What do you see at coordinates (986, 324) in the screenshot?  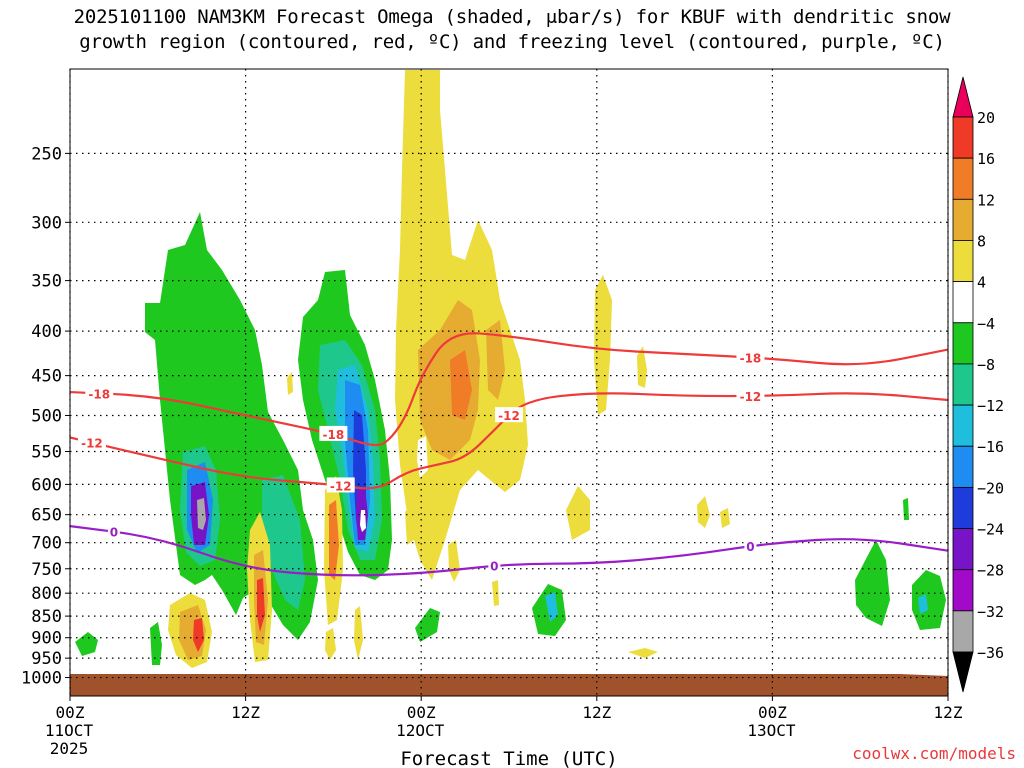 I see `colorbar-tick-label: −4` at bounding box center [986, 324].